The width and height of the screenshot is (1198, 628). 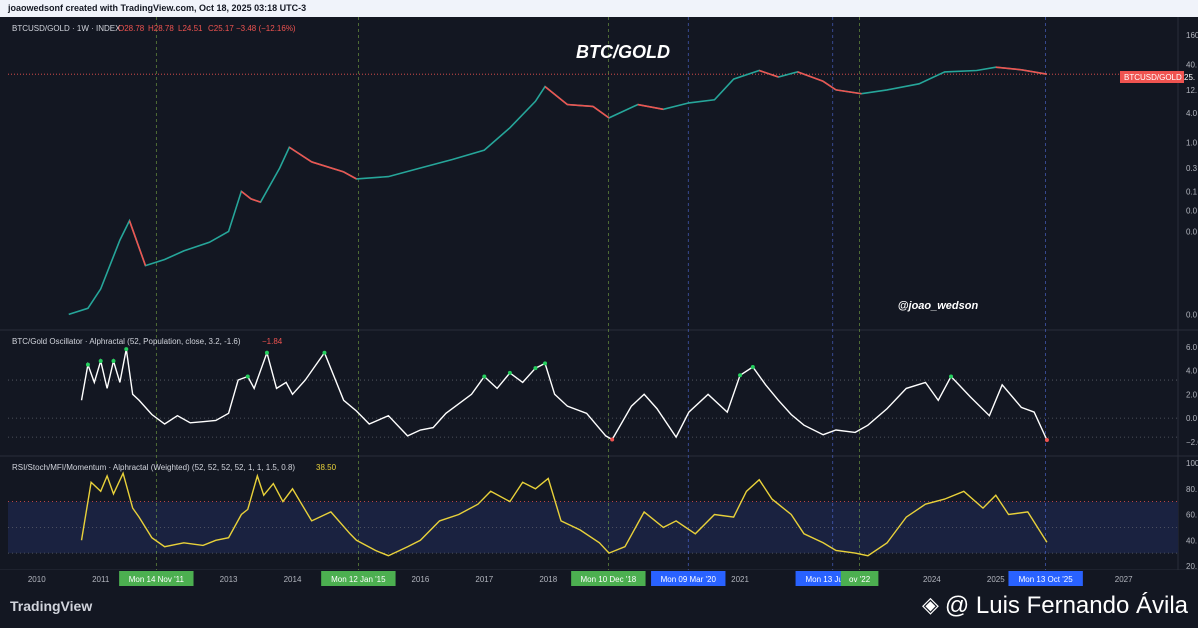 I want to click on rsi-y-tick: 40., so click(x=1191, y=540).